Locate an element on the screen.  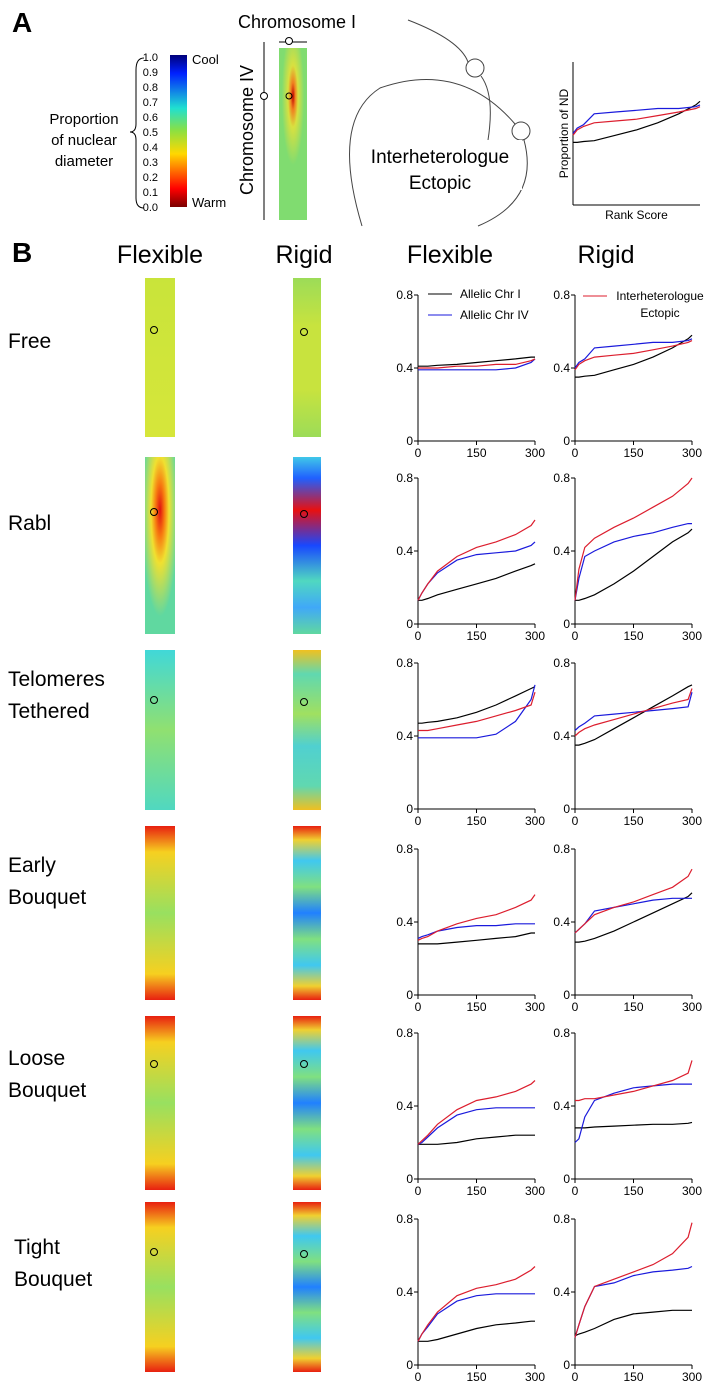
row-label: Rabl is located at coordinates (29, 523).